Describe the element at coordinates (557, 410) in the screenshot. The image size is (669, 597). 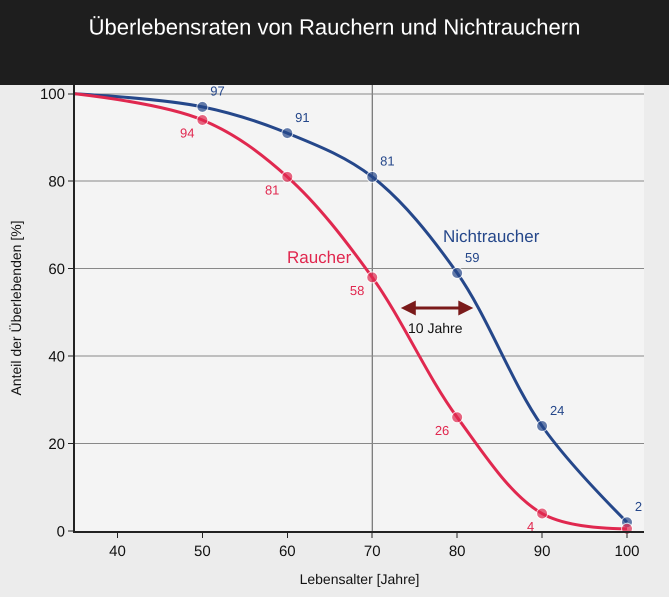
I see `data-label: 24` at that location.